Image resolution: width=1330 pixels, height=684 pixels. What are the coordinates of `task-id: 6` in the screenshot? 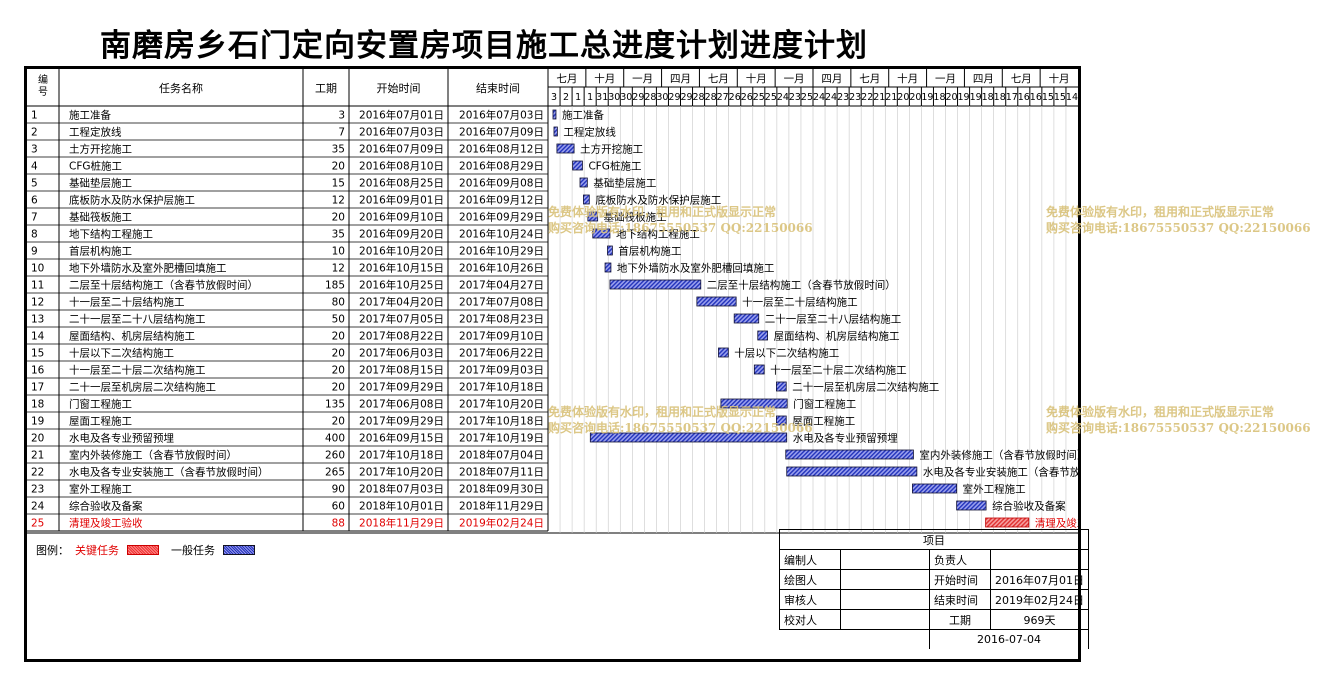 It's located at (34, 201).